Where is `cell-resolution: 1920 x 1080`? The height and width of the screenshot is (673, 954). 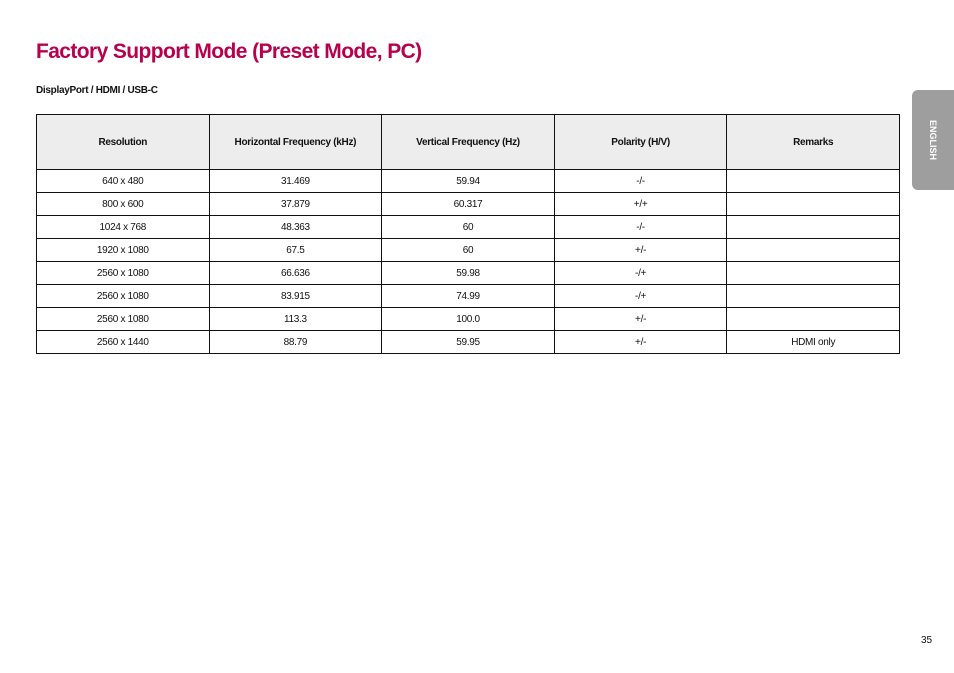 cell-resolution: 1920 x 1080 is located at coordinates (123, 250).